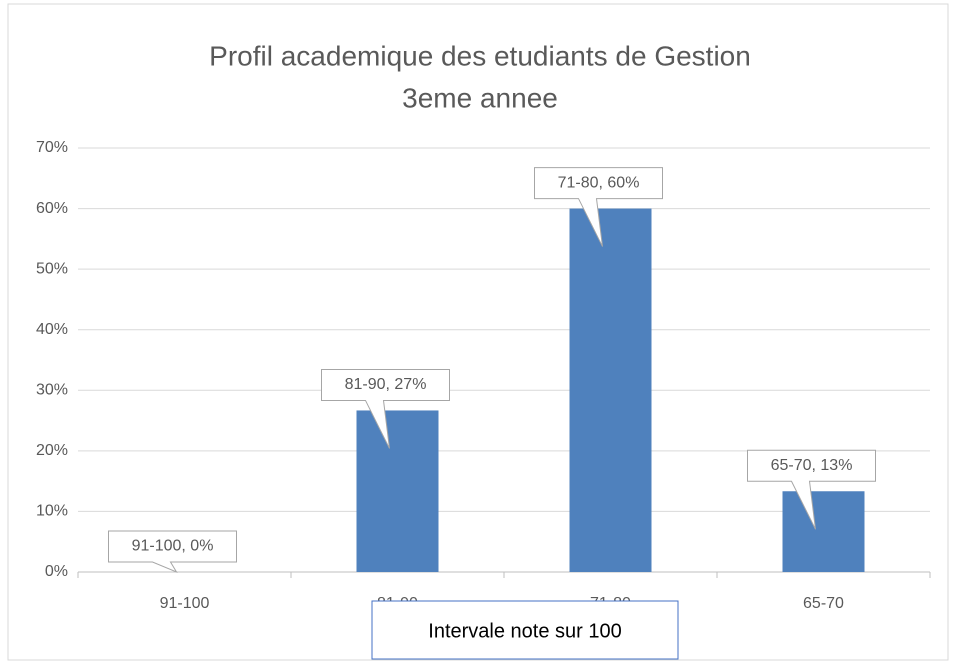 The width and height of the screenshot is (958, 664). What do you see at coordinates (386, 384) in the screenshot?
I see `data-label: 81-90, 27%` at bounding box center [386, 384].